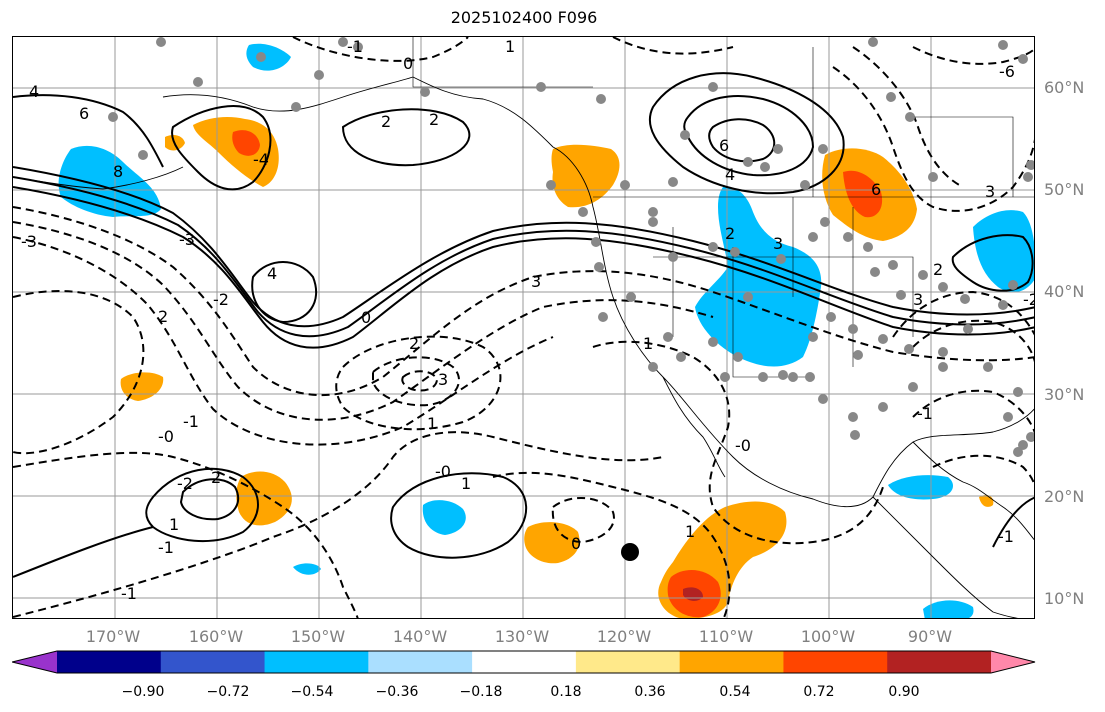 Image resolution: width=1105 pixels, height=712 pixels. What do you see at coordinates (307, 569) in the screenshot?
I see `blue-shade-small` at bounding box center [307, 569].